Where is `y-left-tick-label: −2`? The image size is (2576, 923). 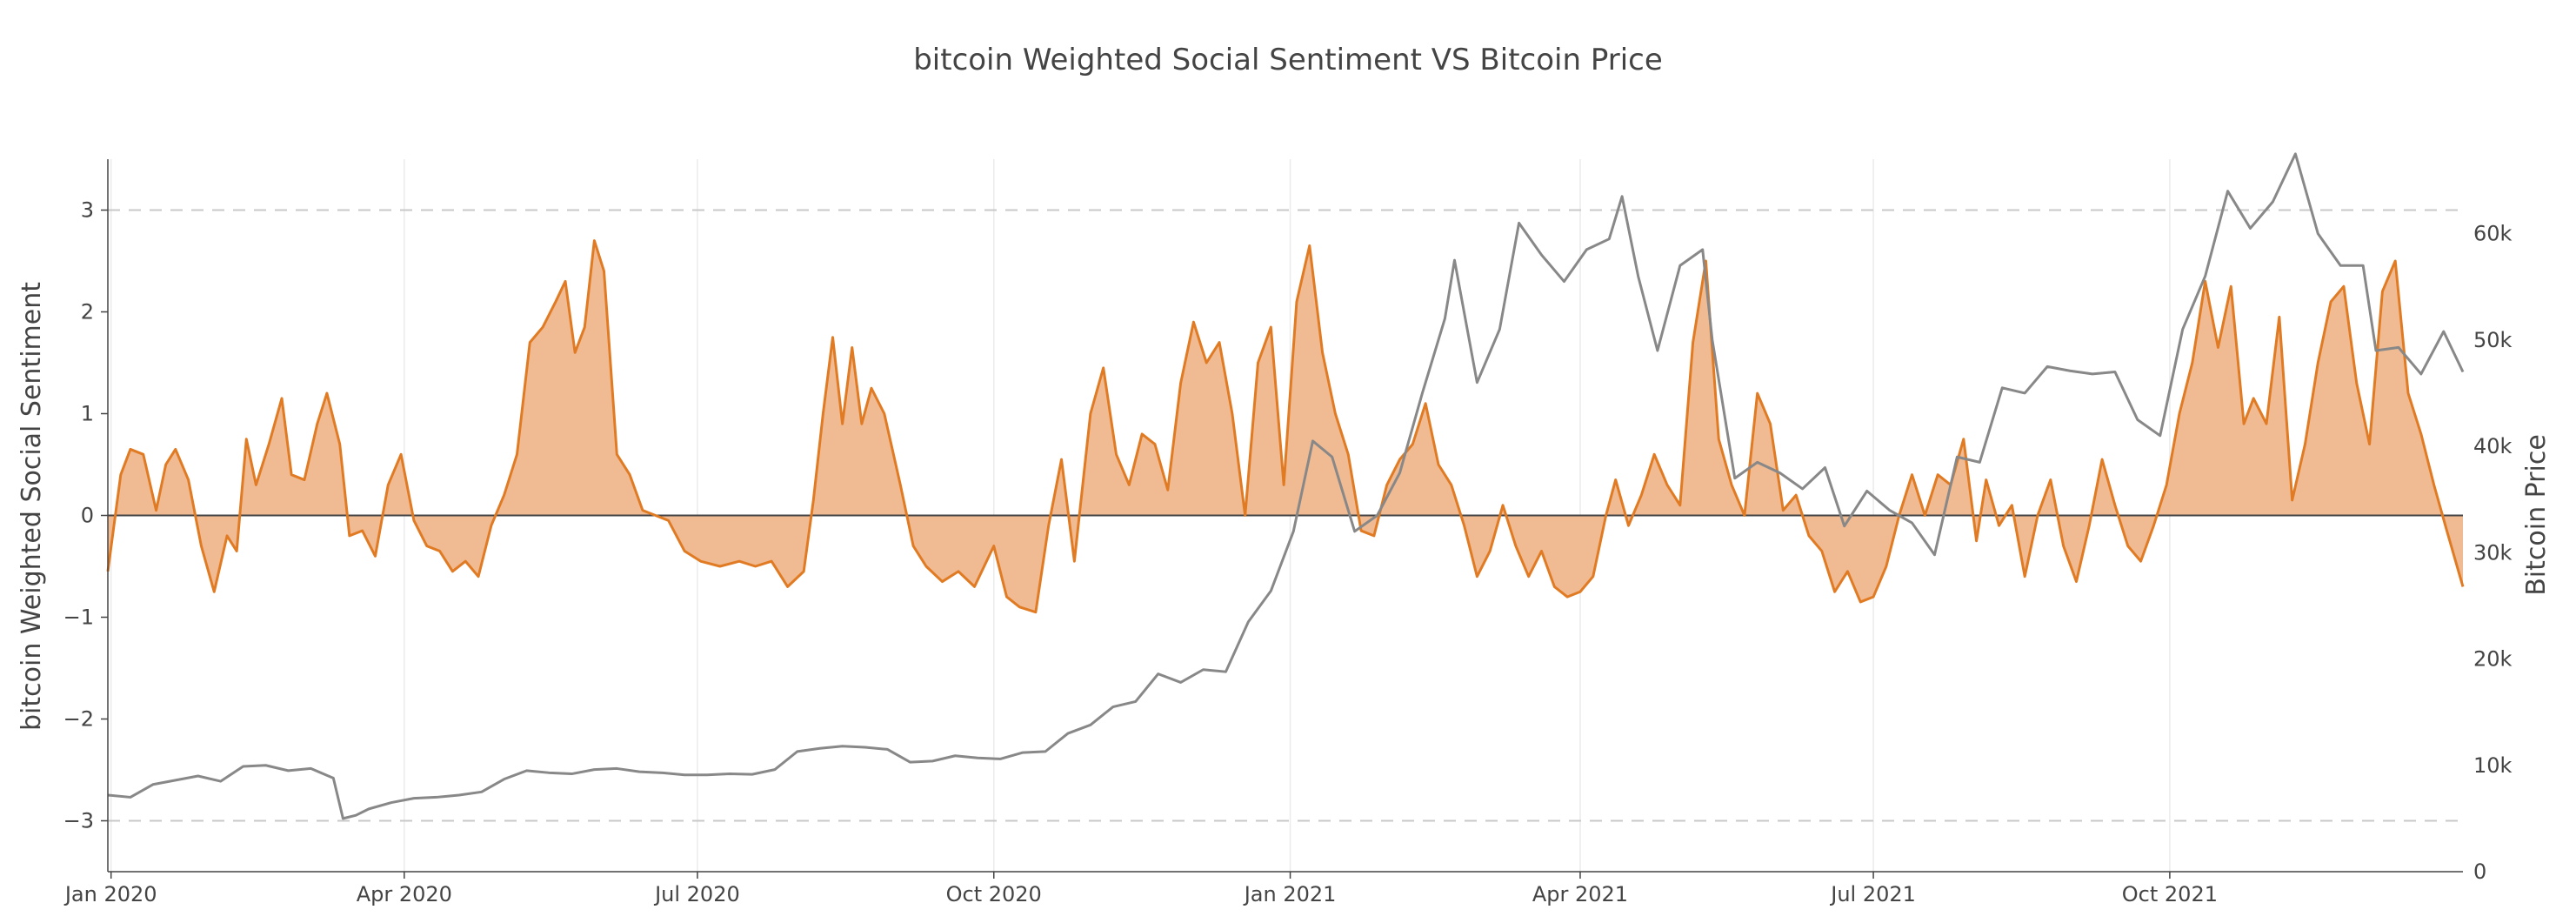
y-left-tick-label: −2 is located at coordinates (78, 719).